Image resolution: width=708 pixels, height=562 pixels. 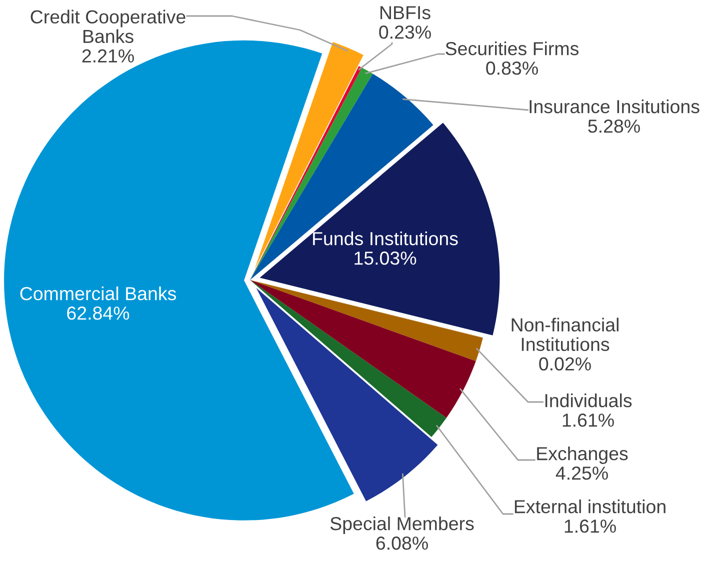 What do you see at coordinates (108, 27) in the screenshot?
I see `slice-label: Credit Cooperative Banks` at bounding box center [108, 27].